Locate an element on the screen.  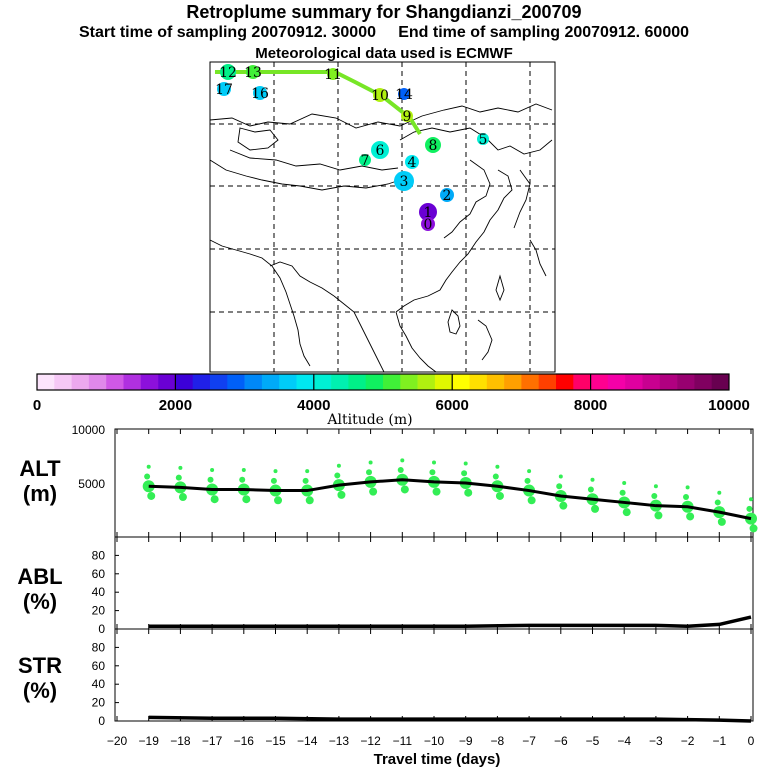
alt-median-line-path is located at coordinates (450, 499).